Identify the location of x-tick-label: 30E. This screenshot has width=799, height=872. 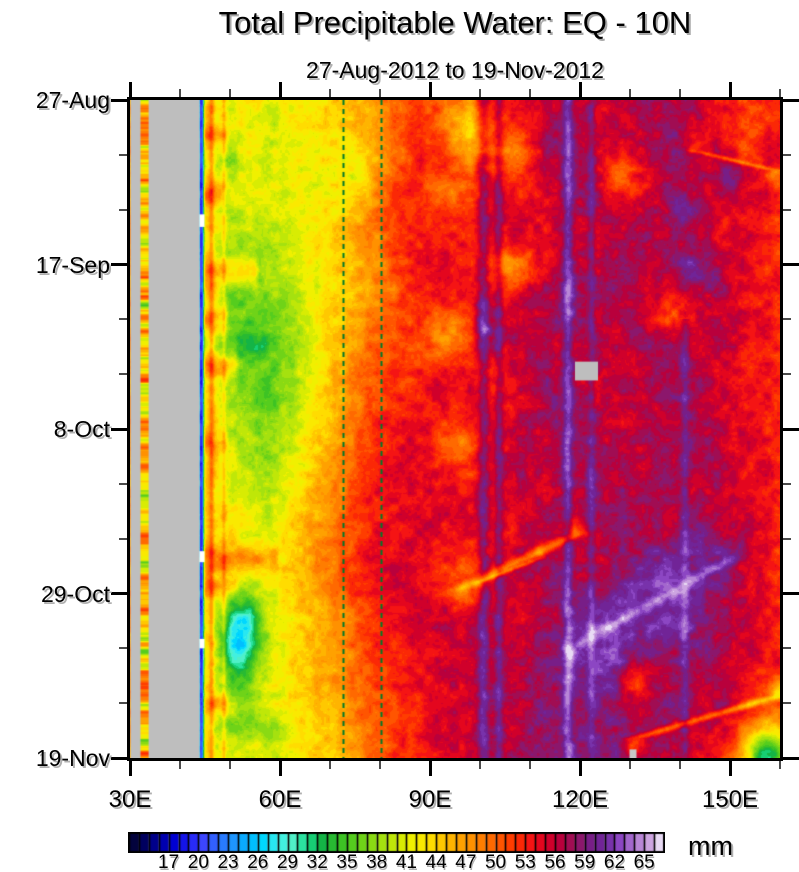
(130, 799).